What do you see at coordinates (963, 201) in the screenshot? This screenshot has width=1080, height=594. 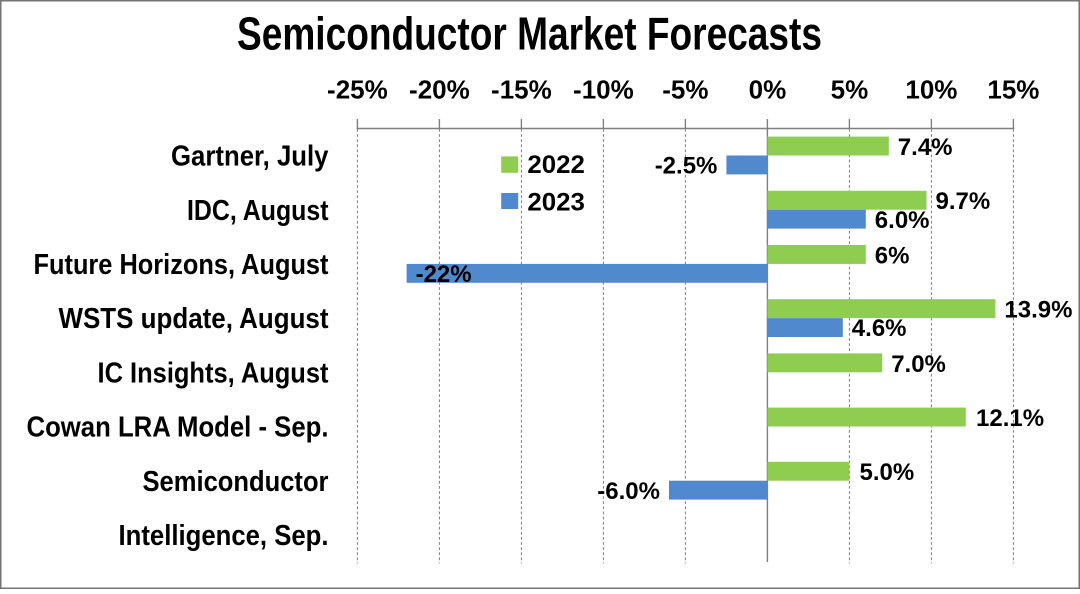 I see `svg-text: 9.7%` at bounding box center [963, 201].